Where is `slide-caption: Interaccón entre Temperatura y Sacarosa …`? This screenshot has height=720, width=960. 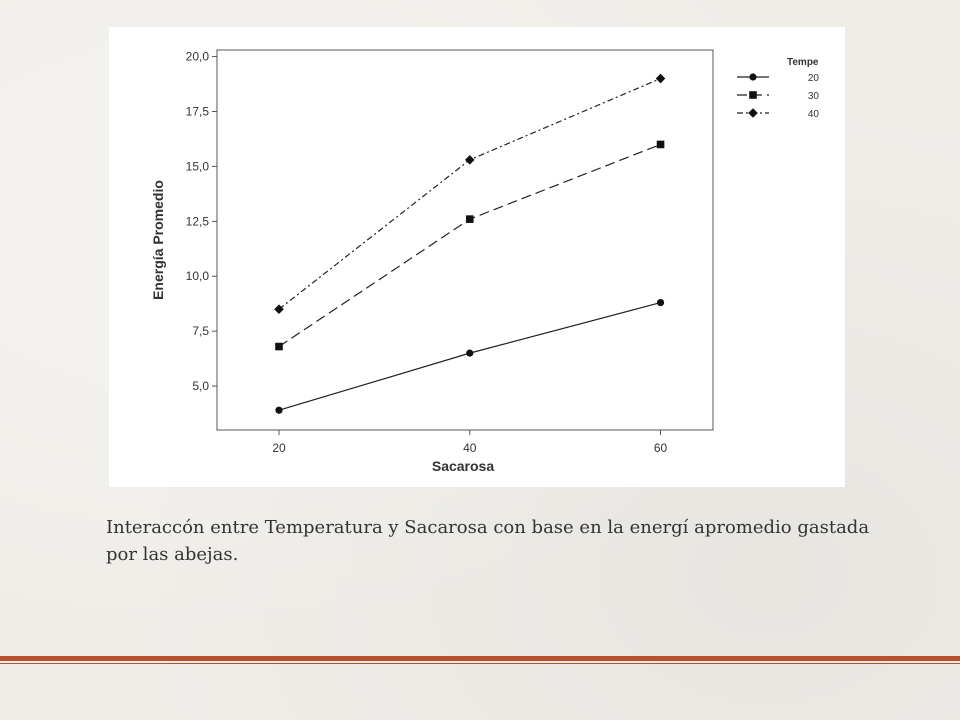 slide-caption: Interaccón entre Temperatura y Sacarosa … is located at coordinates (488, 541).